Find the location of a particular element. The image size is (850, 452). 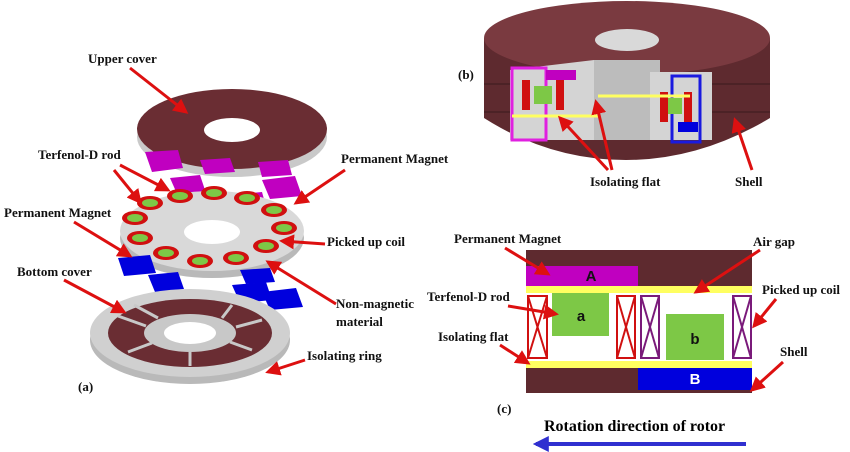

label-air-gap: Air gap is located at coordinates (774, 241).